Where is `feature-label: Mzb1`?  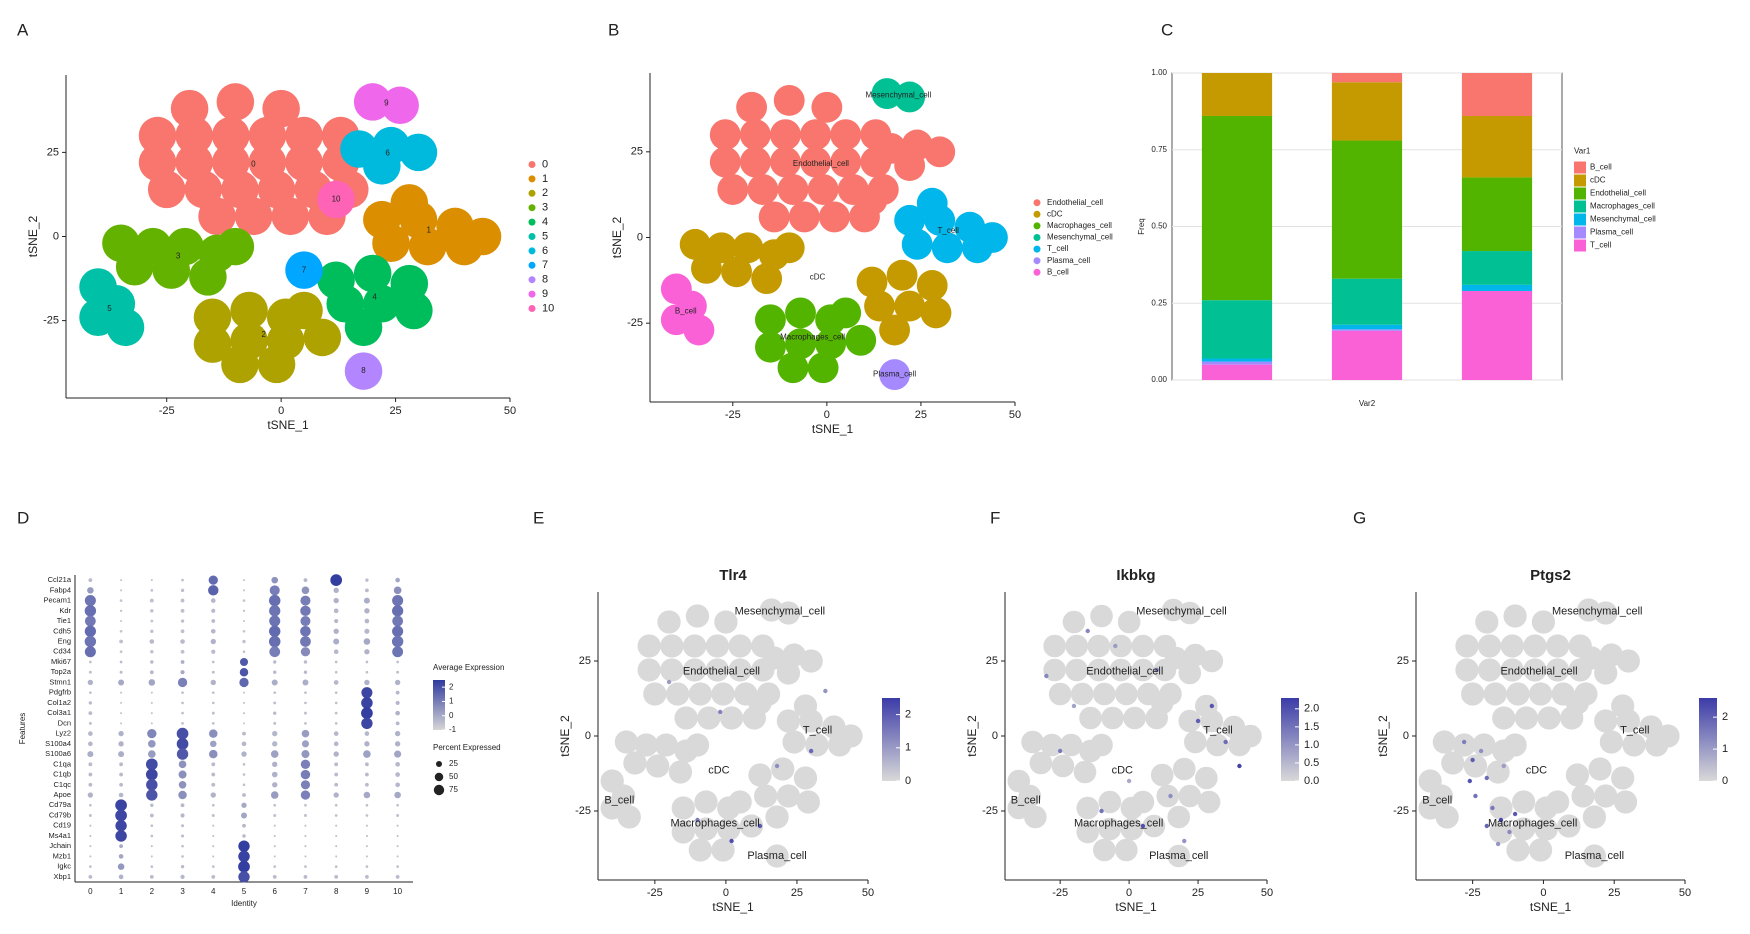
feature-label: Mzb1 is located at coordinates (62, 855).